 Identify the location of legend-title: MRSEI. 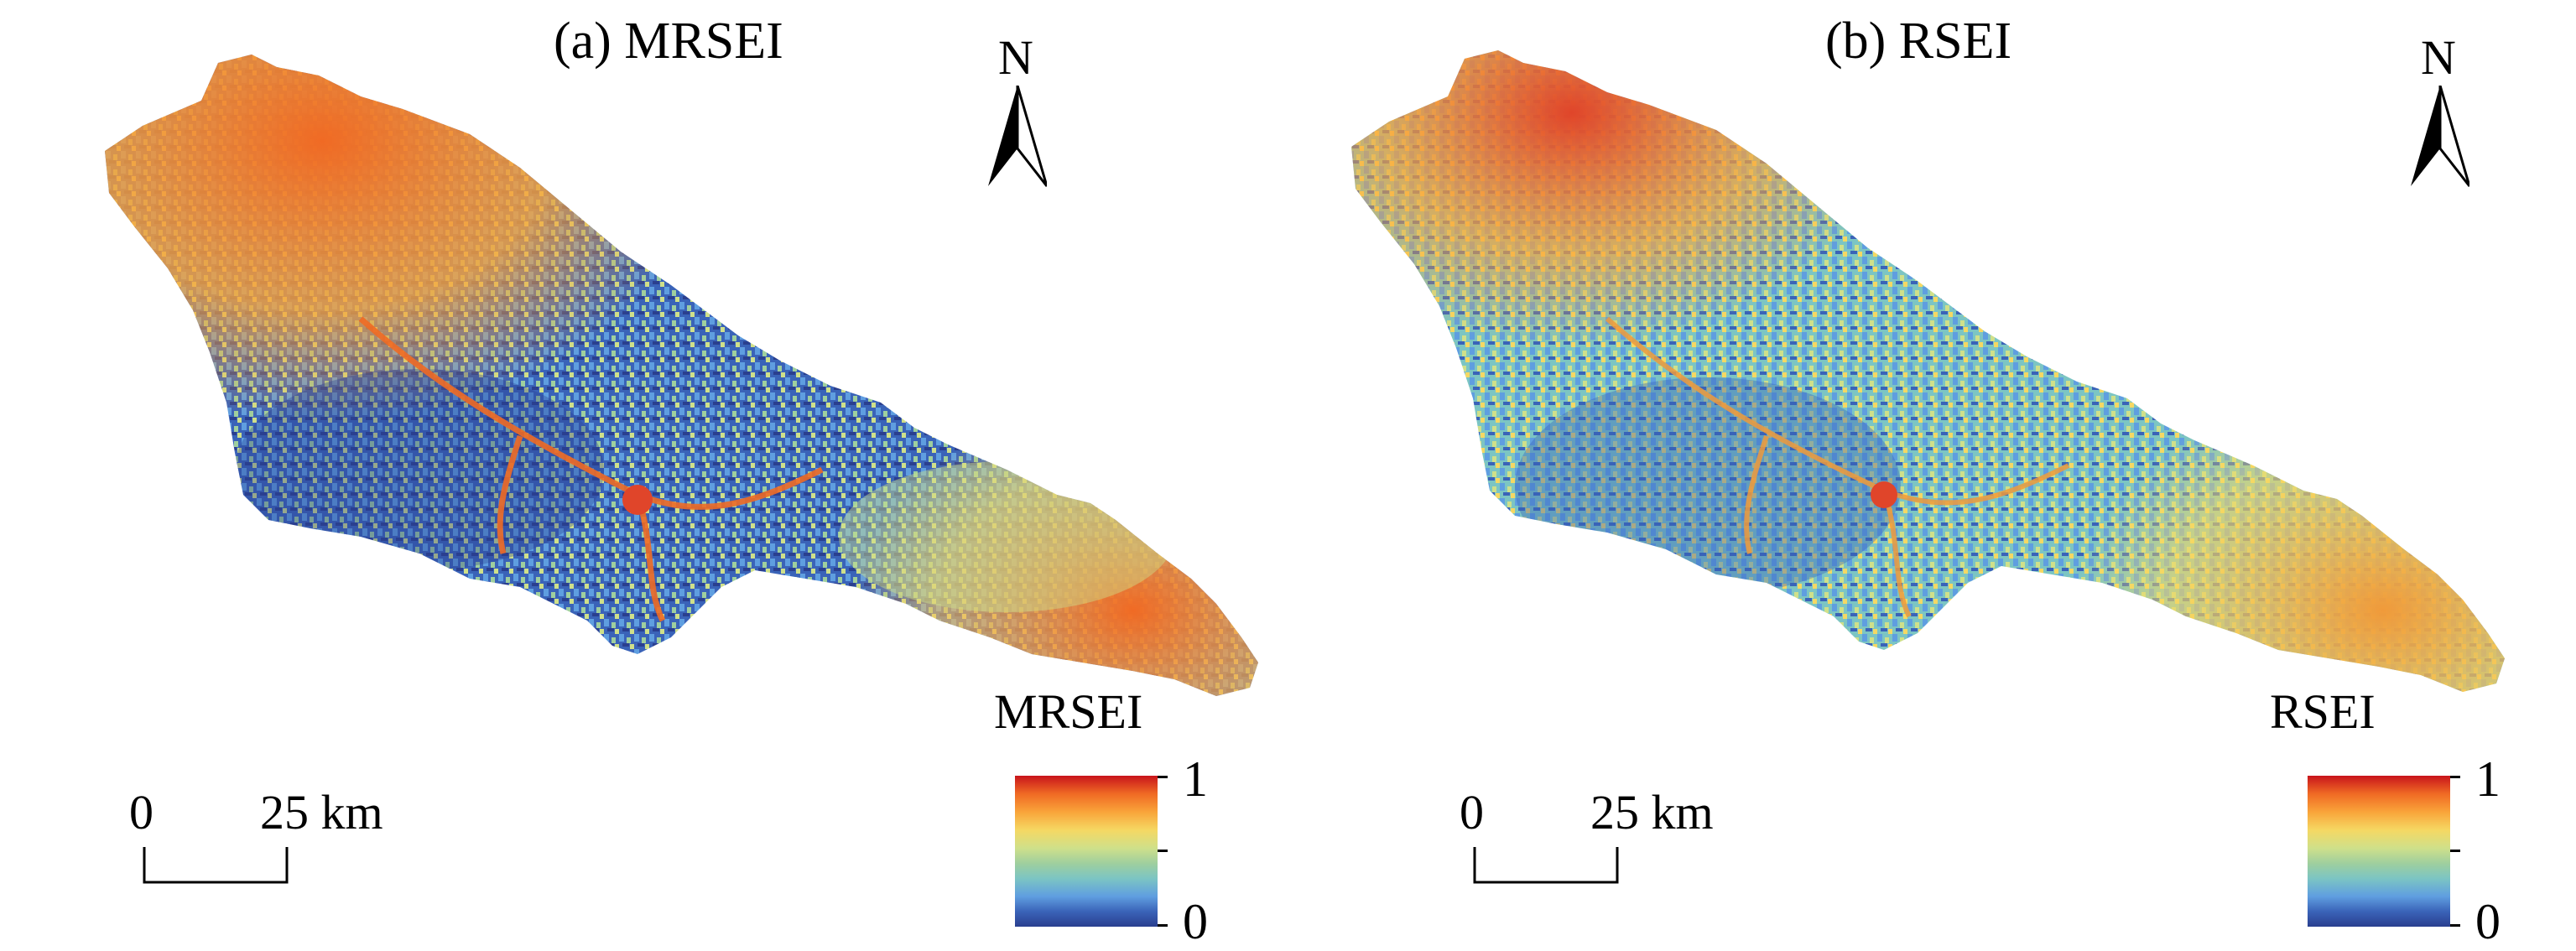
(1068, 711).